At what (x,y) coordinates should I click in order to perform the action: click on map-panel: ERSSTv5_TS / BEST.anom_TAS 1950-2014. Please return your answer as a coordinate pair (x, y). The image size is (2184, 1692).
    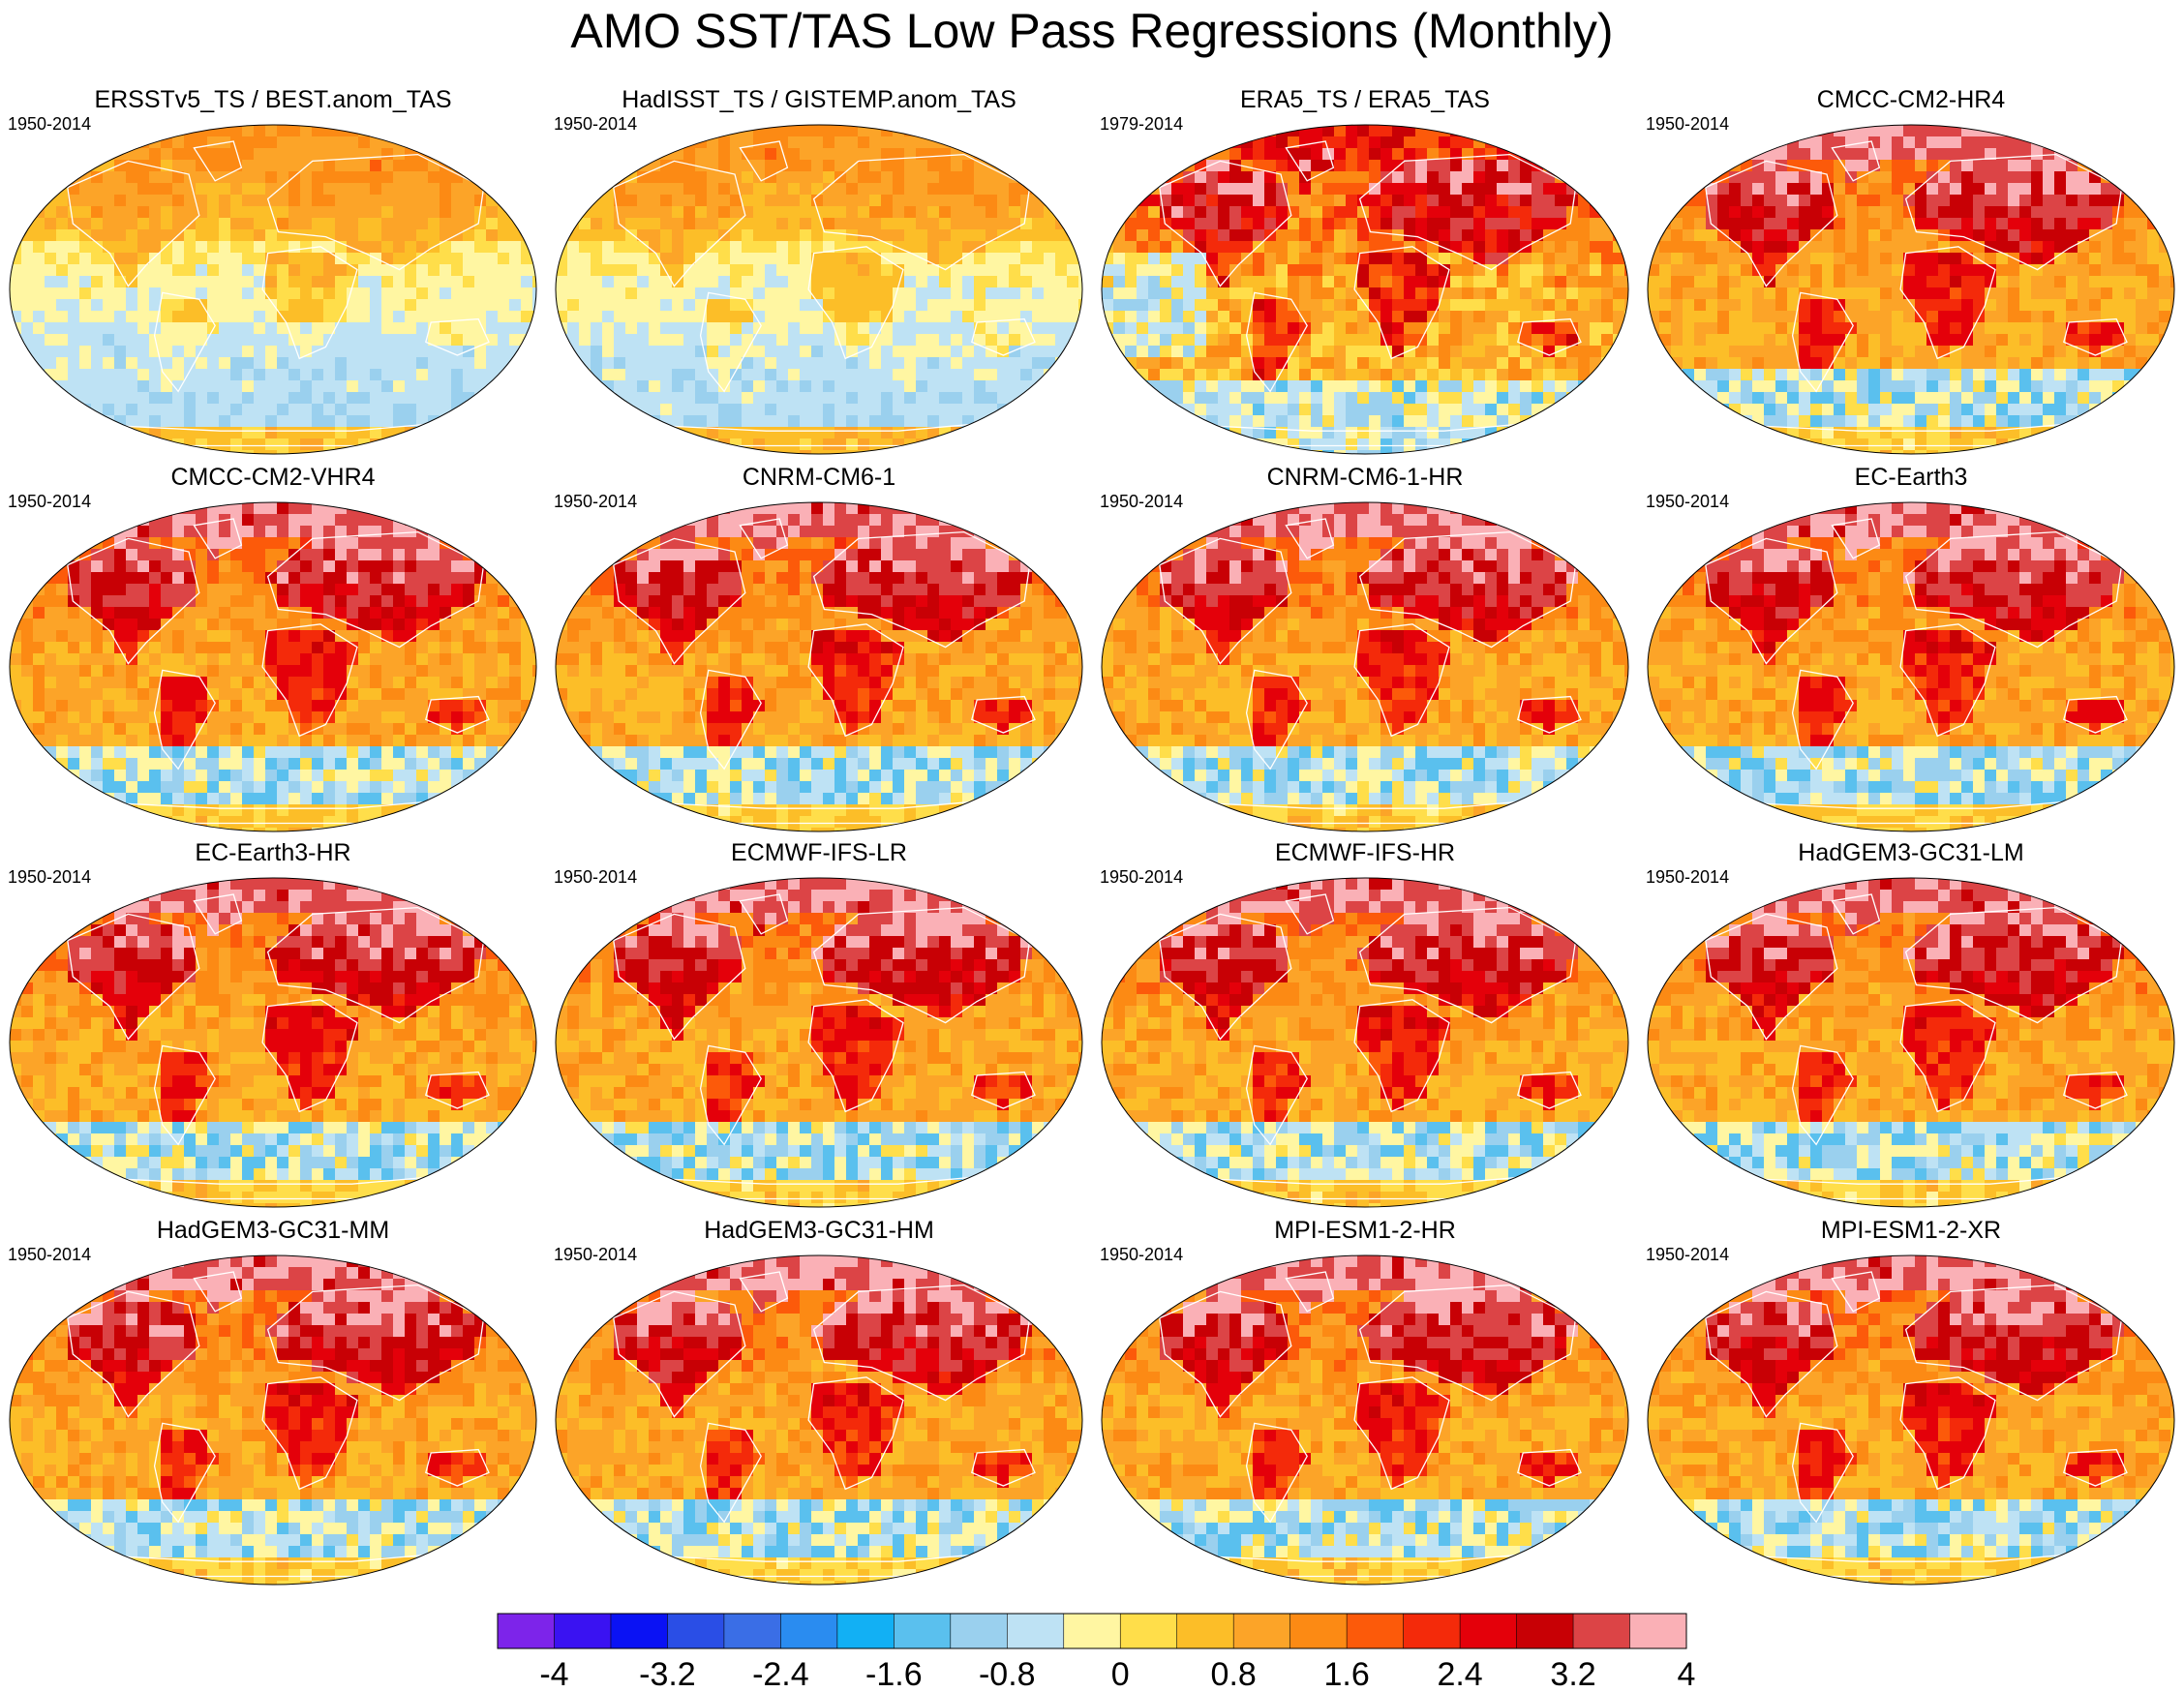
    Looking at the image, I should click on (273, 274).